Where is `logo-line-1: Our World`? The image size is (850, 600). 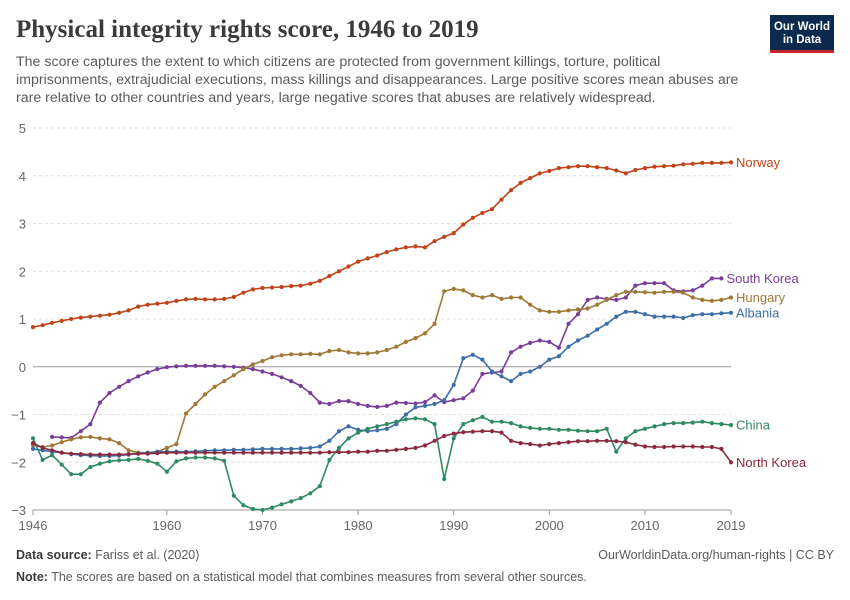 logo-line-1: Our World is located at coordinates (801, 27).